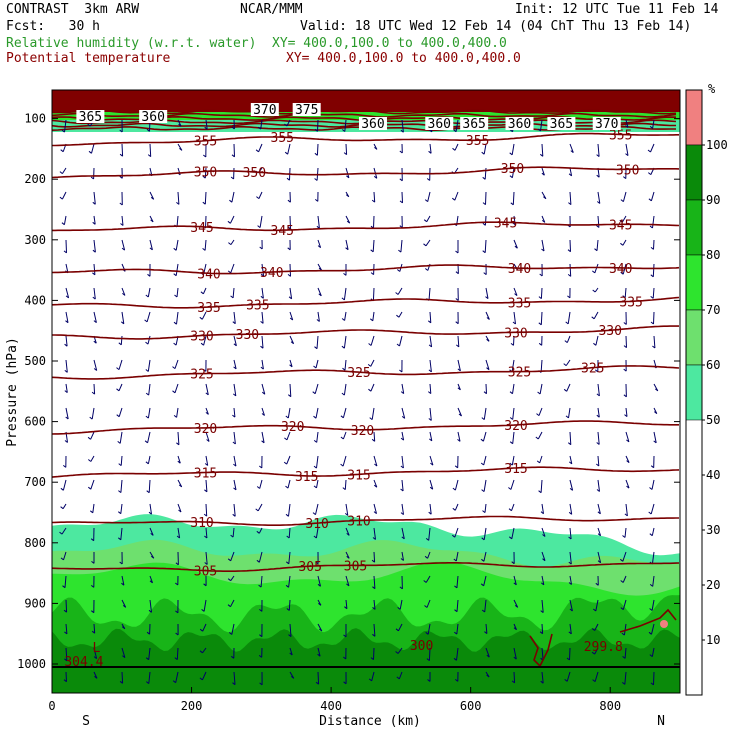  I want to click on low-center-label: L, so click(96, 648).